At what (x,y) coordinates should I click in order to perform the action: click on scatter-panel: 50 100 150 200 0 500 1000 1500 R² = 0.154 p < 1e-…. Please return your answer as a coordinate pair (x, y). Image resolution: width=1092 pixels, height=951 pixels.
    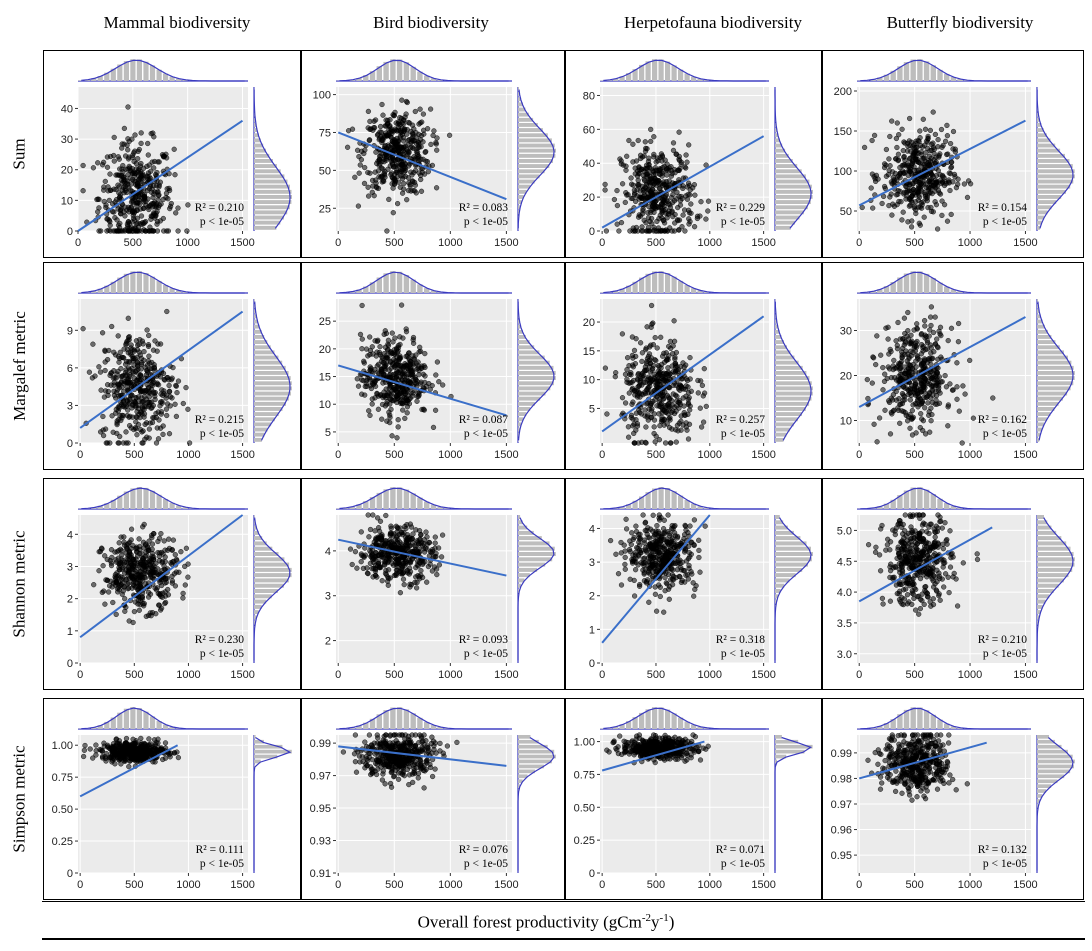
    Looking at the image, I should click on (953, 154).